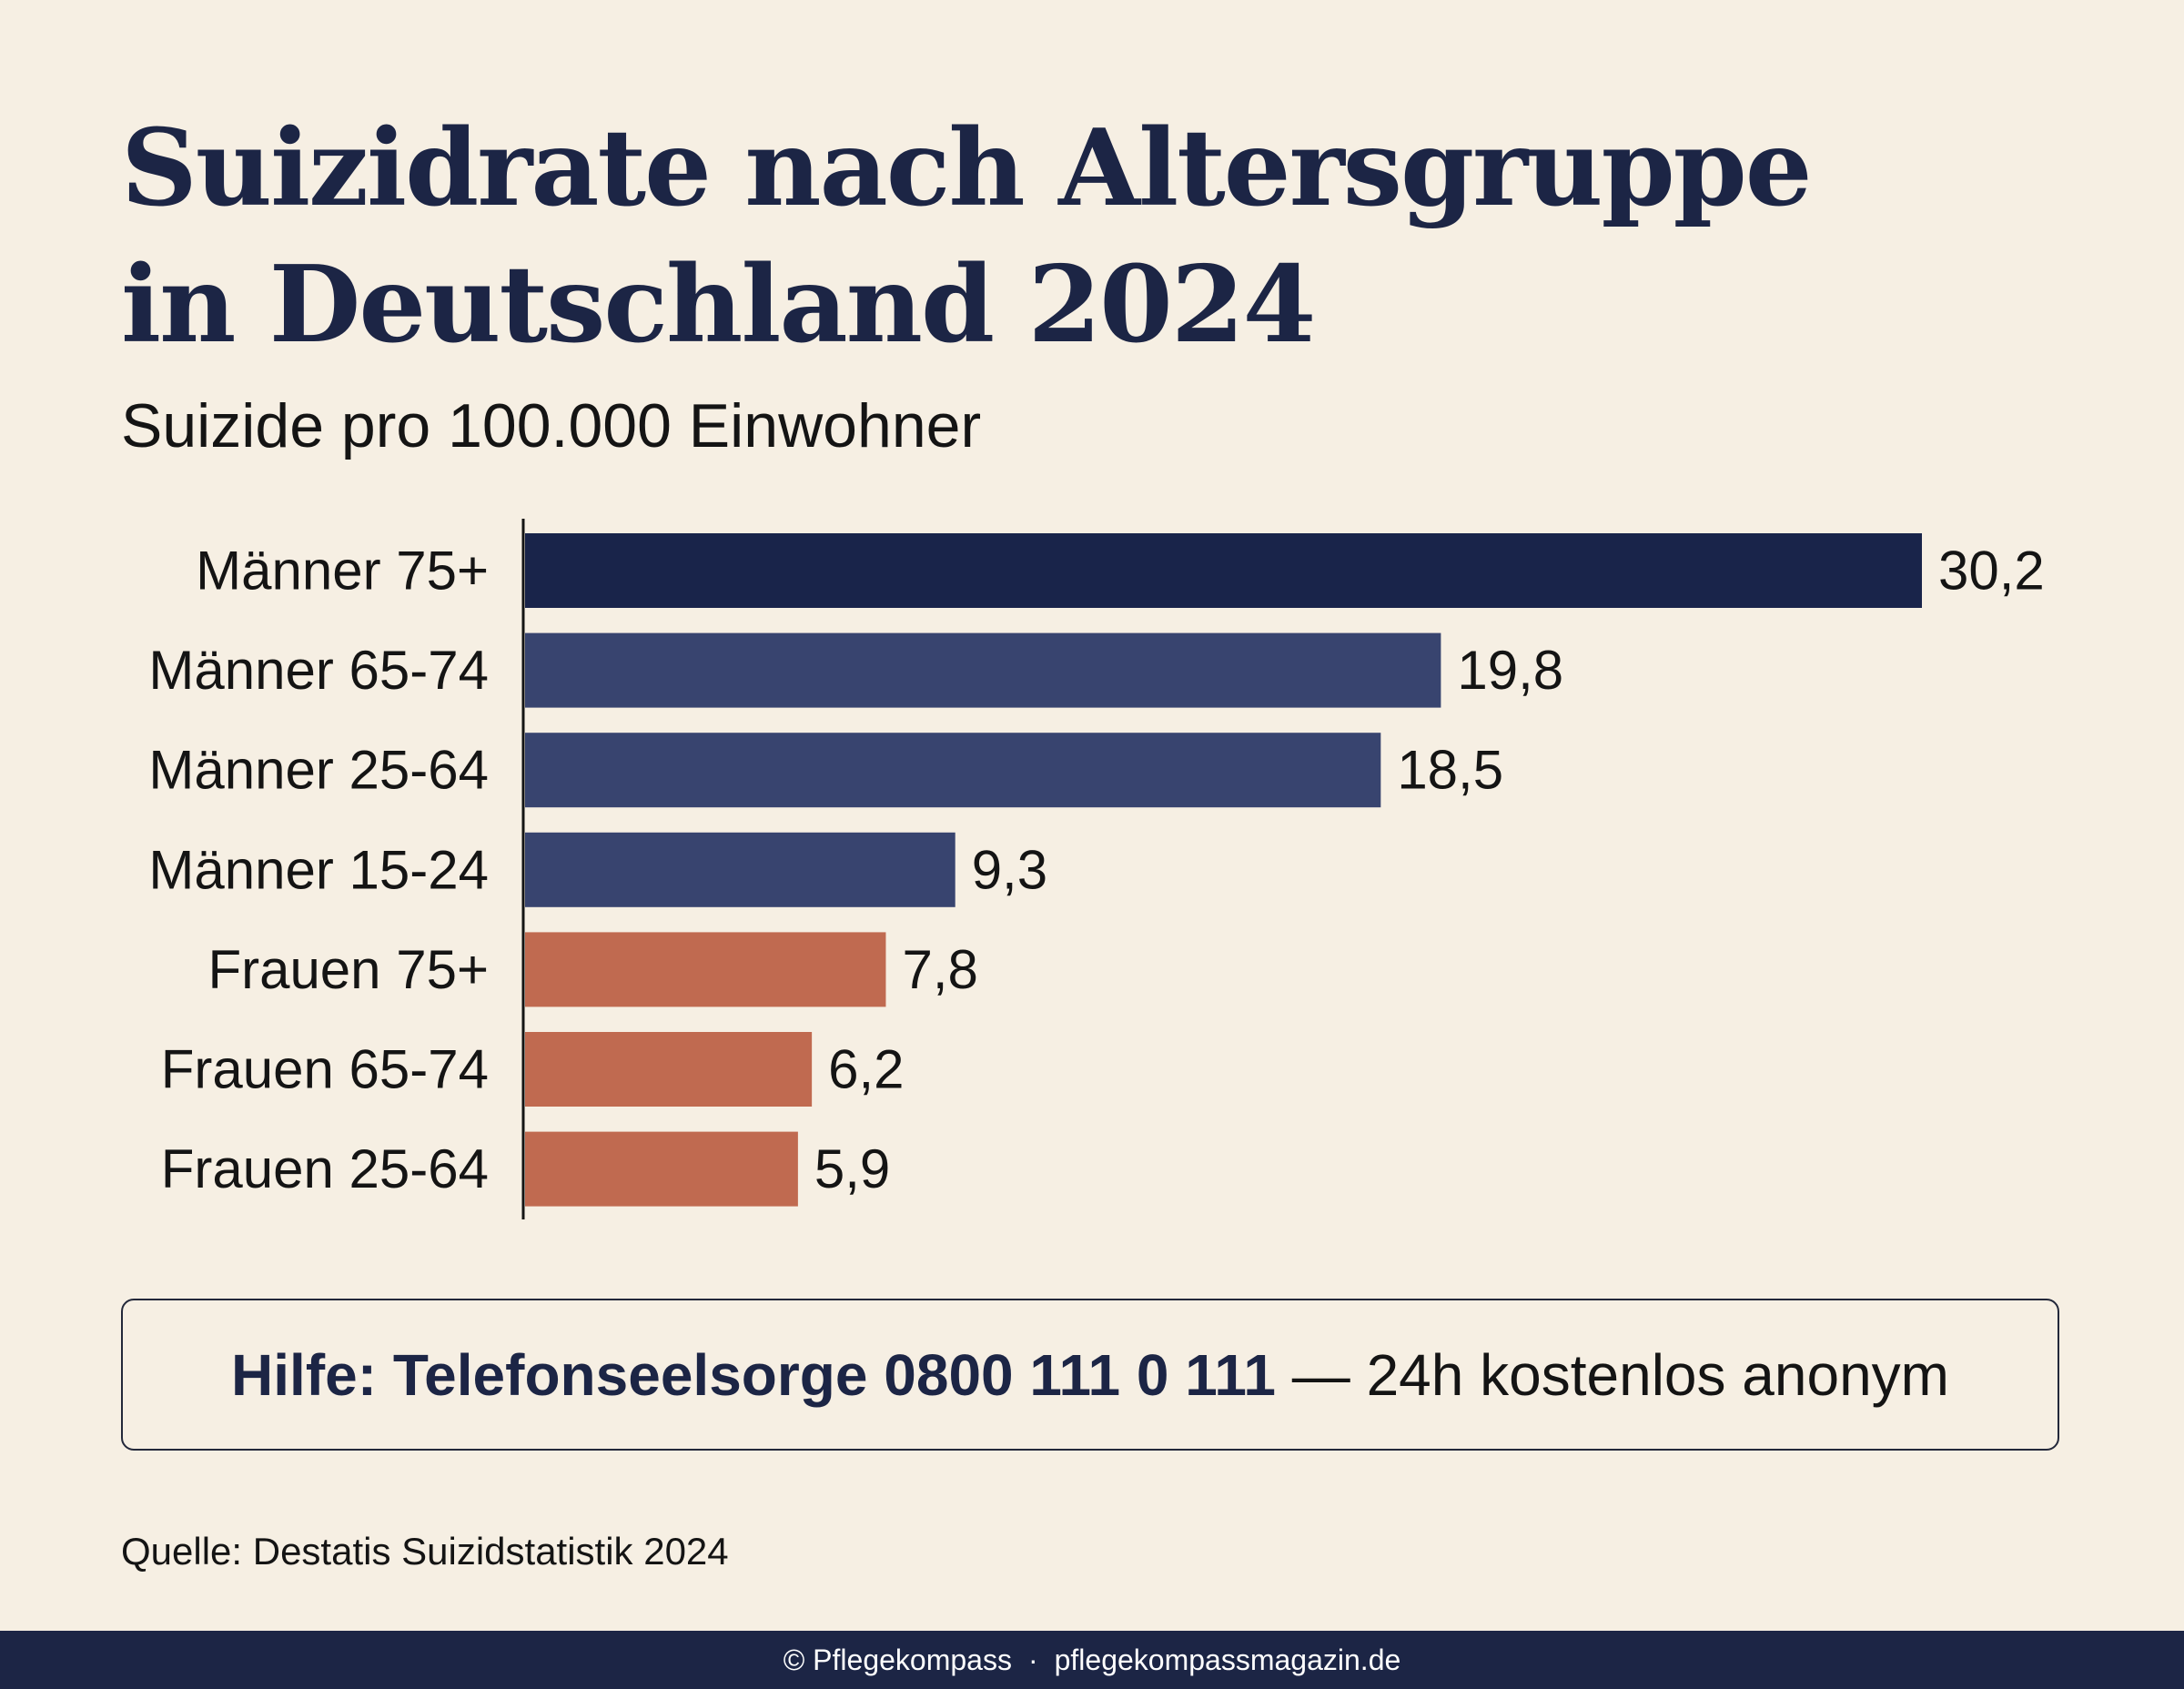  Describe the element at coordinates (552, 425) in the screenshot. I see `chart-subtitle: Suizide pro 100.000 Einwohner` at that location.